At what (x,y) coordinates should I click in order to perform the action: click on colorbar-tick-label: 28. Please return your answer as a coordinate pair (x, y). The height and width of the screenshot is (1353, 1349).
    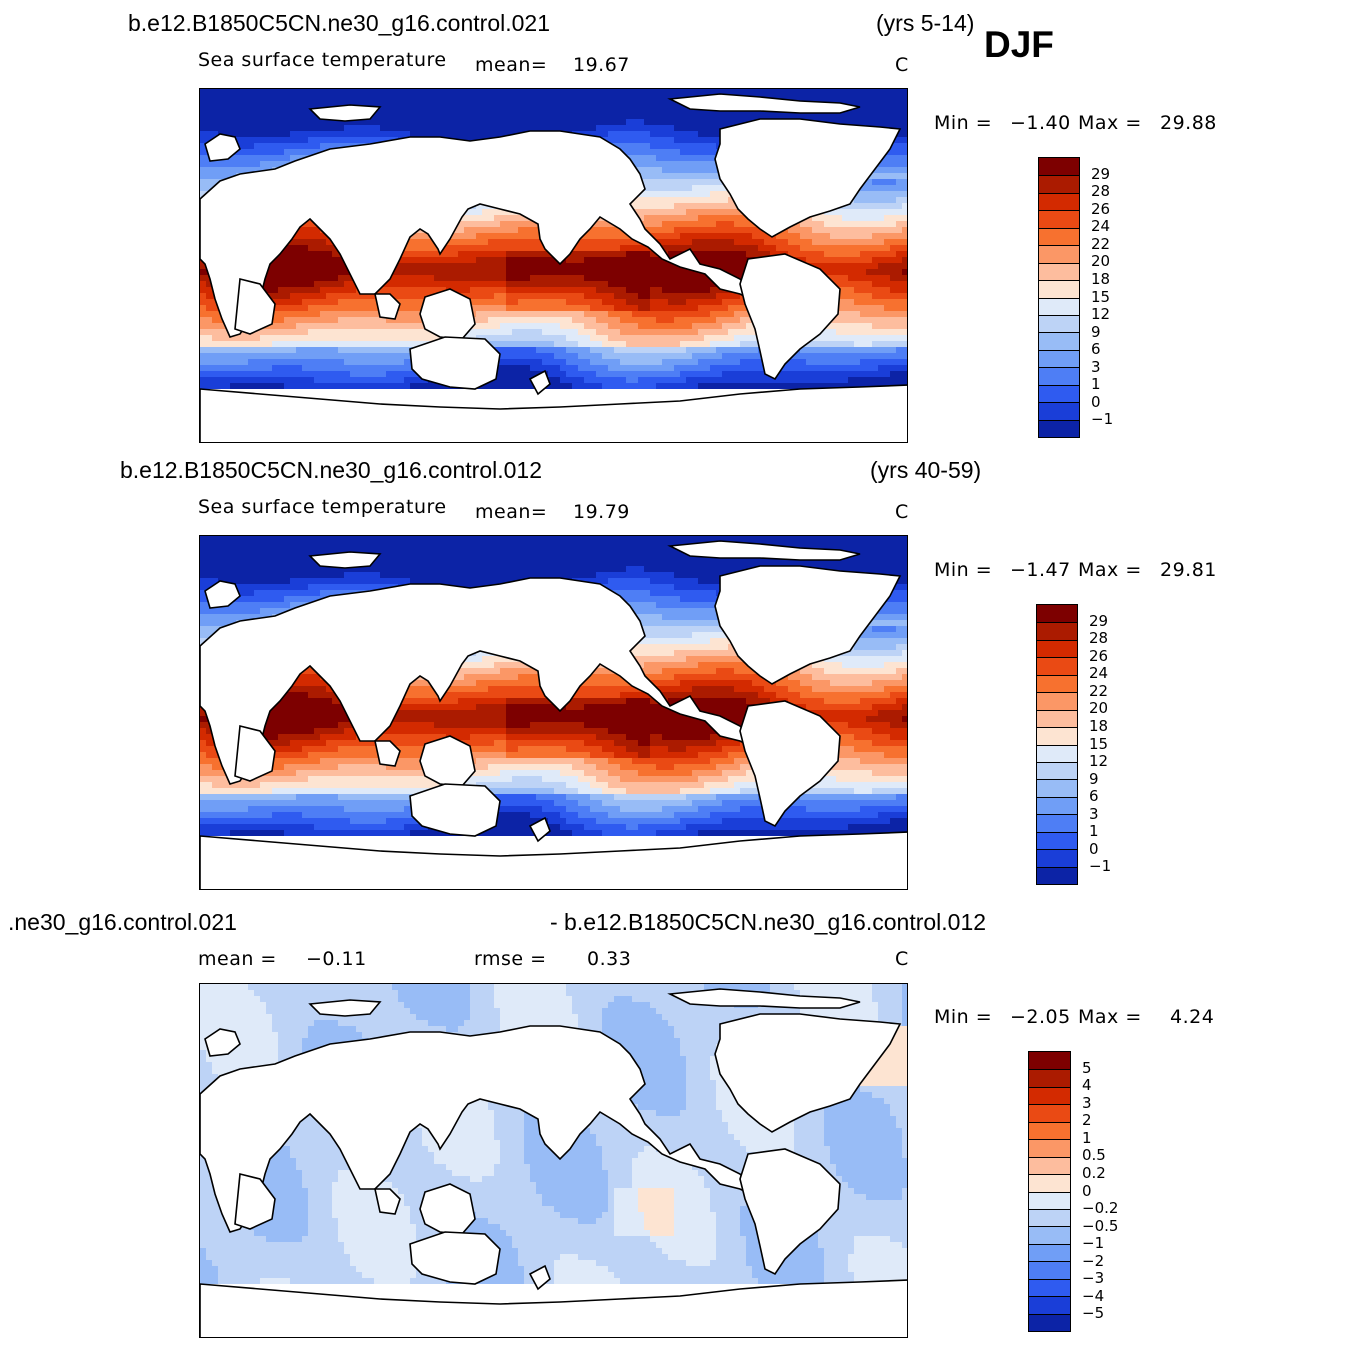
    Looking at the image, I should click on (1101, 191).